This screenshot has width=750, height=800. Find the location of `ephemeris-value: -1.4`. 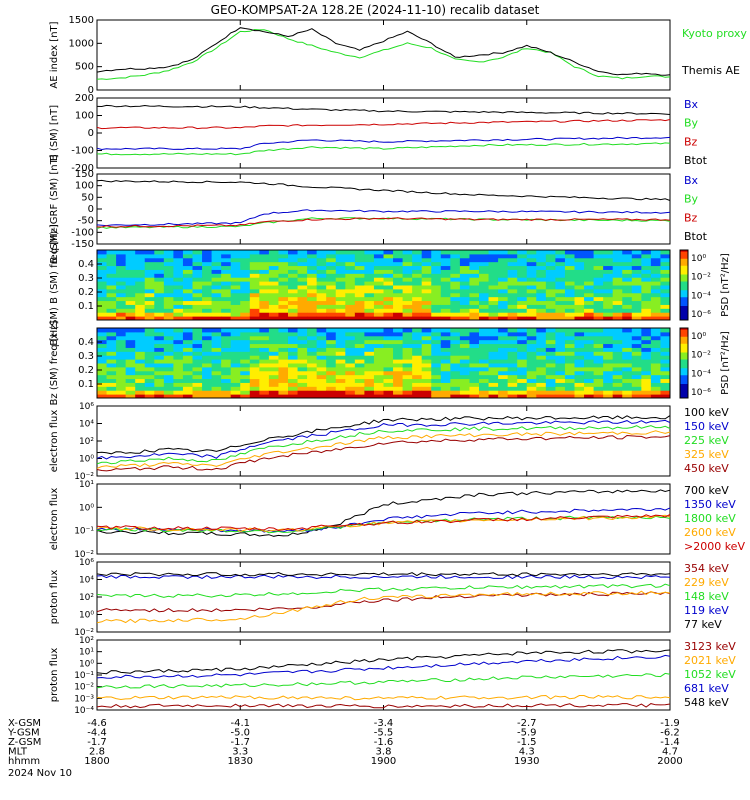

ephemeris-value: -1.4 is located at coordinates (670, 742).